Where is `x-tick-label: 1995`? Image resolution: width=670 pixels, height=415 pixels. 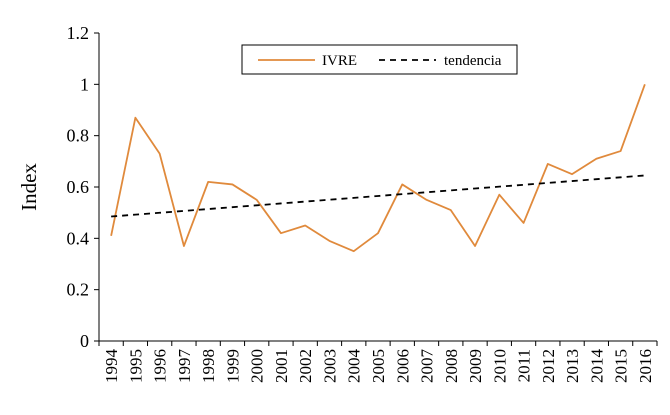
x-tick-label: 1995 is located at coordinates (135, 366).